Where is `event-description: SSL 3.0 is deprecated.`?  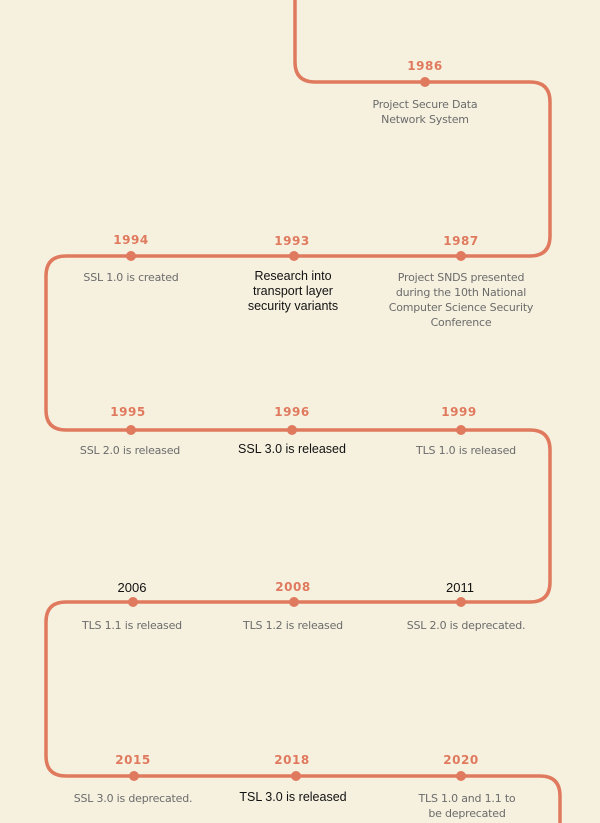
event-description: SSL 3.0 is deprecated. is located at coordinates (133, 798).